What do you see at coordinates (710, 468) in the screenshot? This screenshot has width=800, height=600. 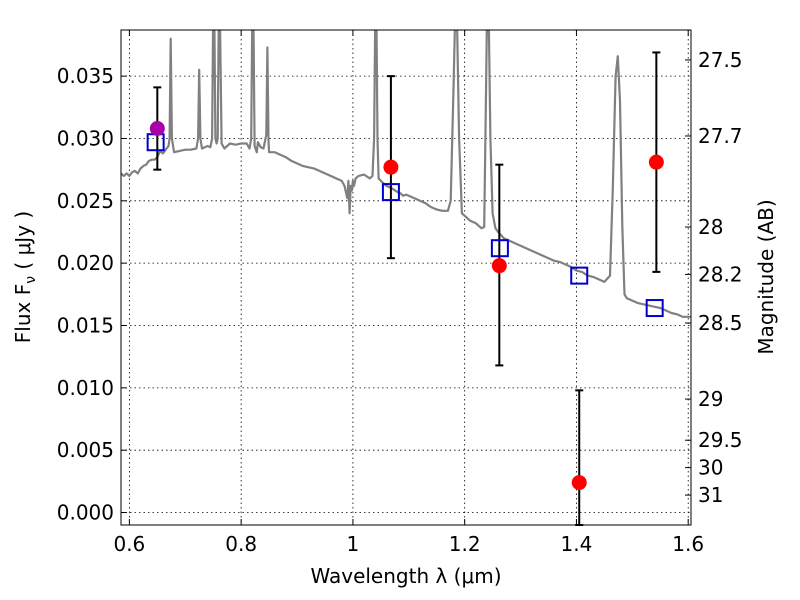 I see `y2-tick-label: 30` at bounding box center [710, 468].